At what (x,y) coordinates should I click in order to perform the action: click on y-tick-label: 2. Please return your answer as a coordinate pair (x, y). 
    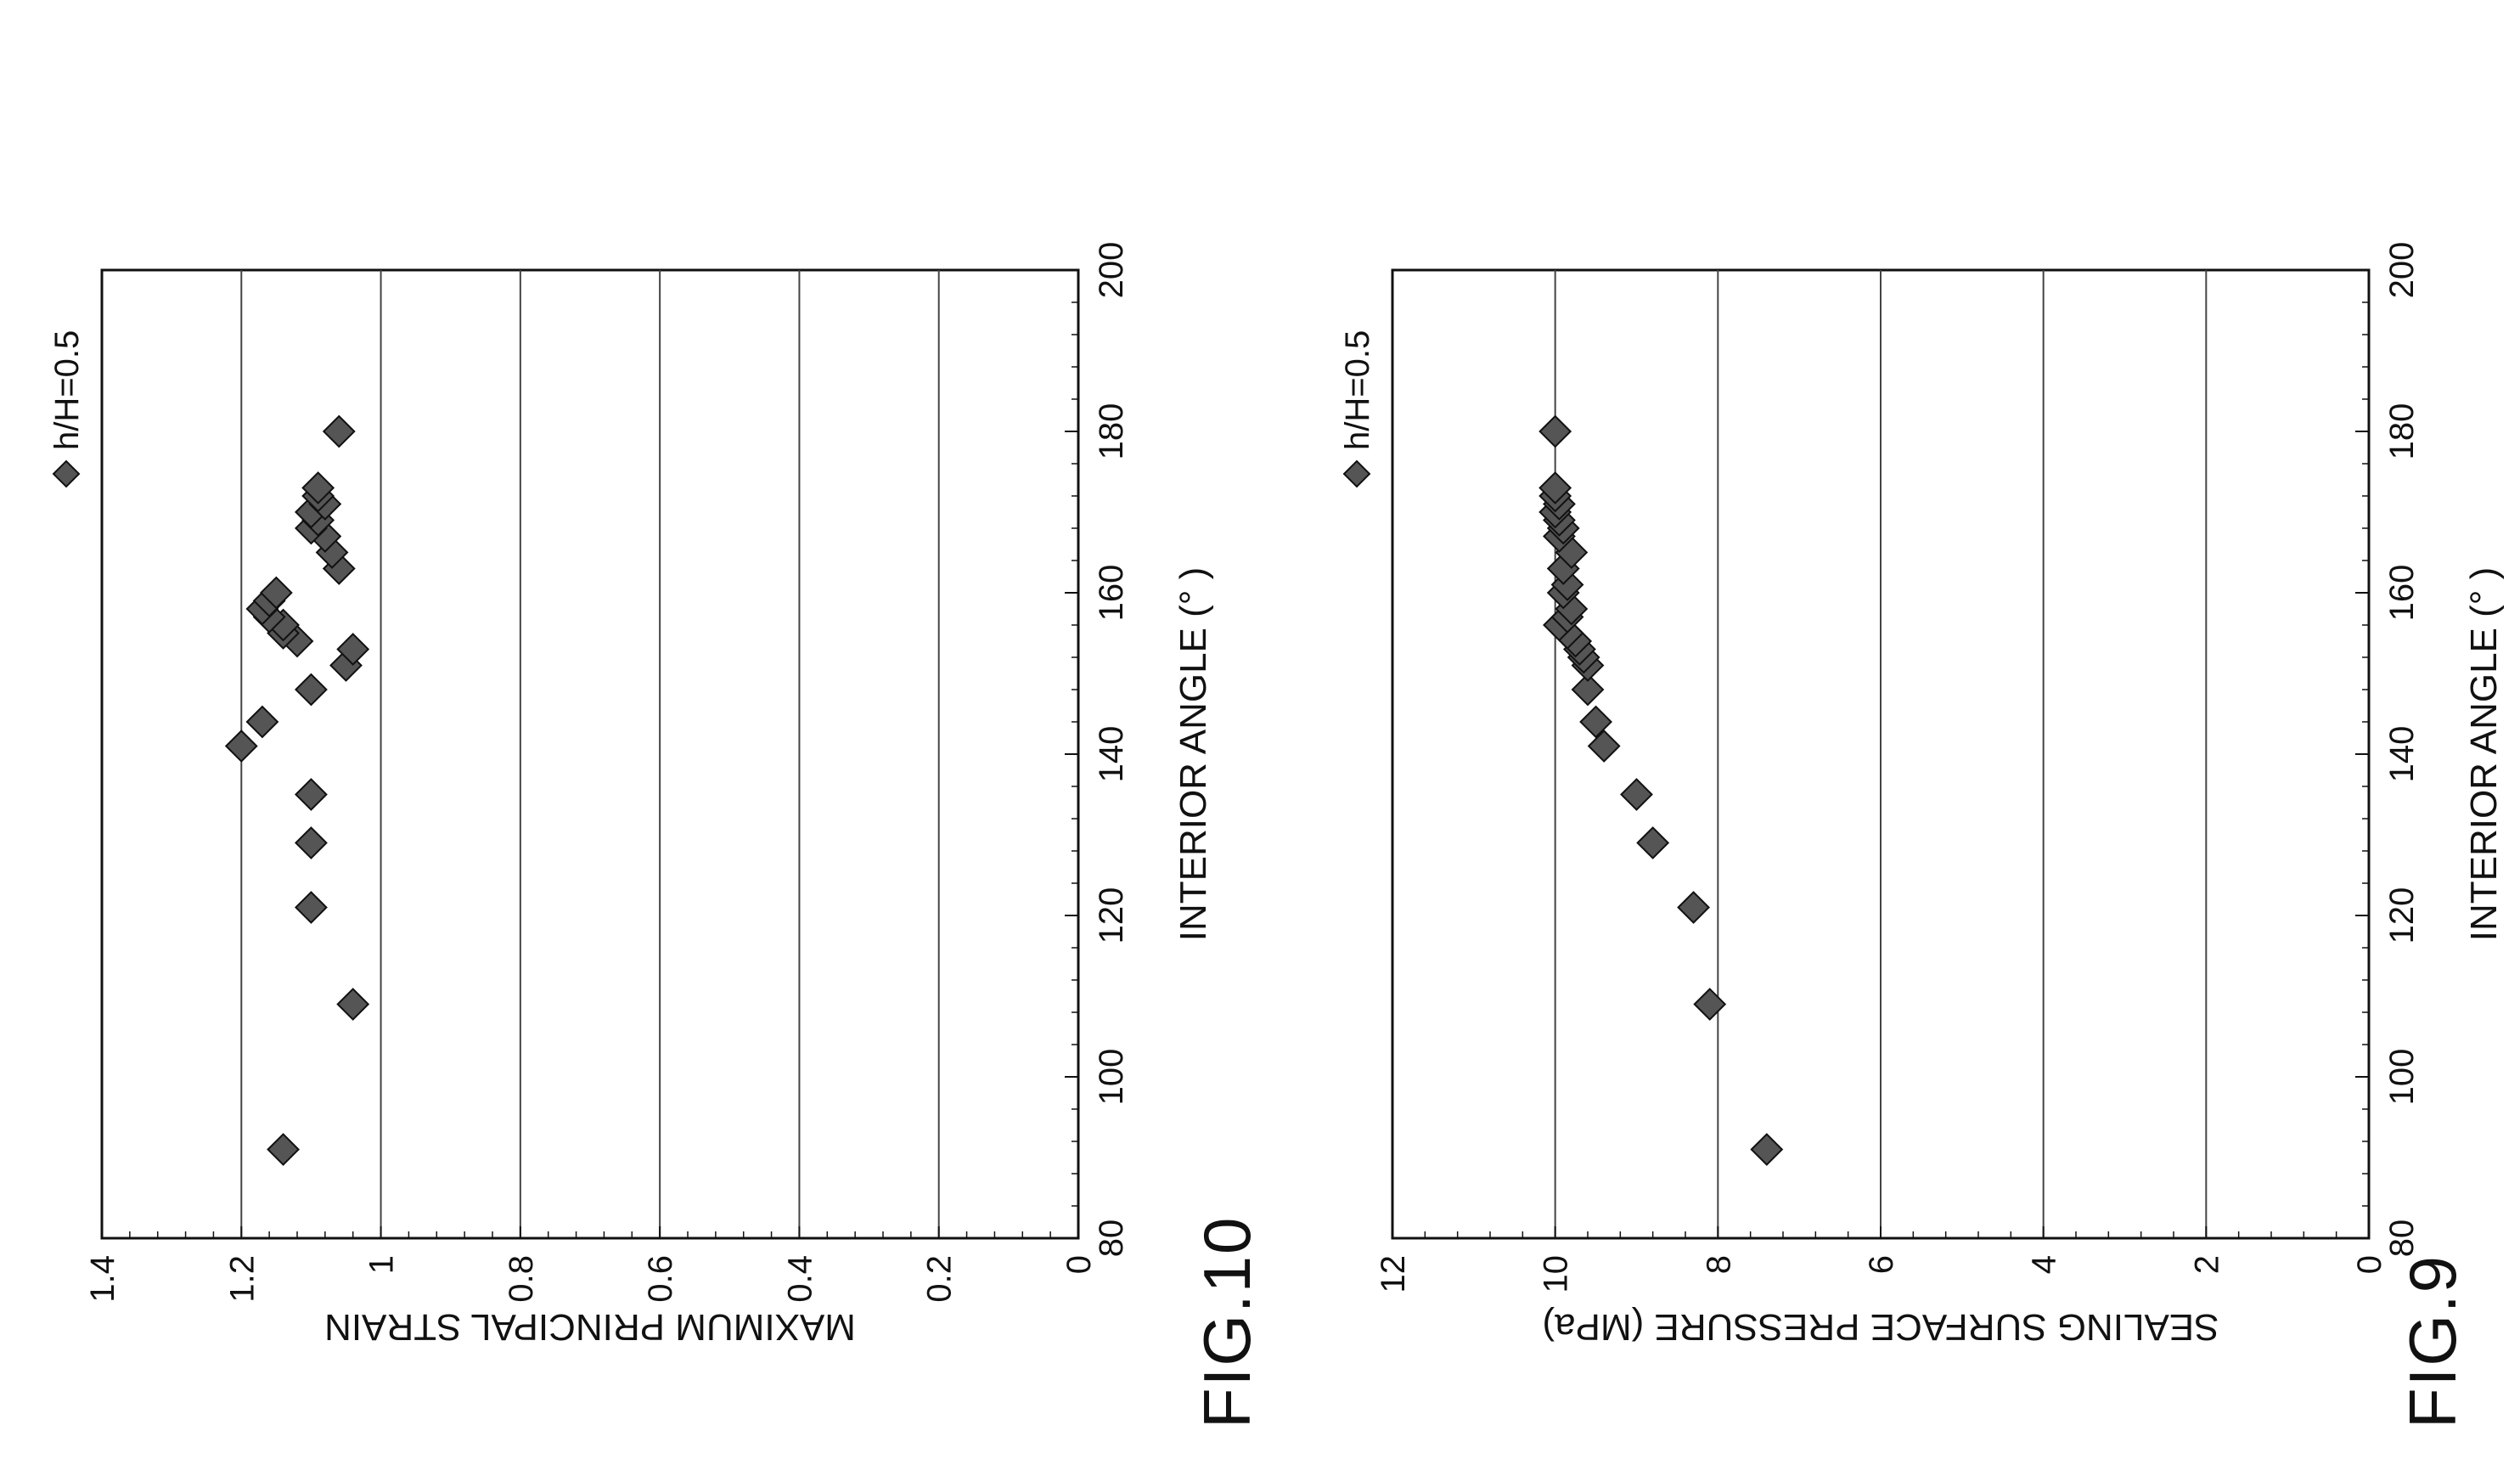
    Looking at the image, I should click on (2207, 1264).